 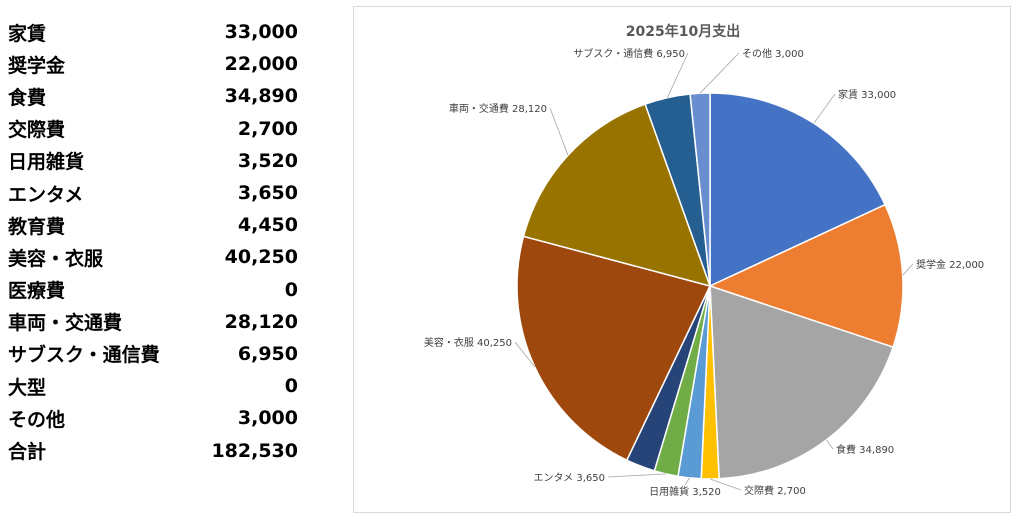 What do you see at coordinates (37, 419) in the screenshot?
I see `category-label: その他` at bounding box center [37, 419].